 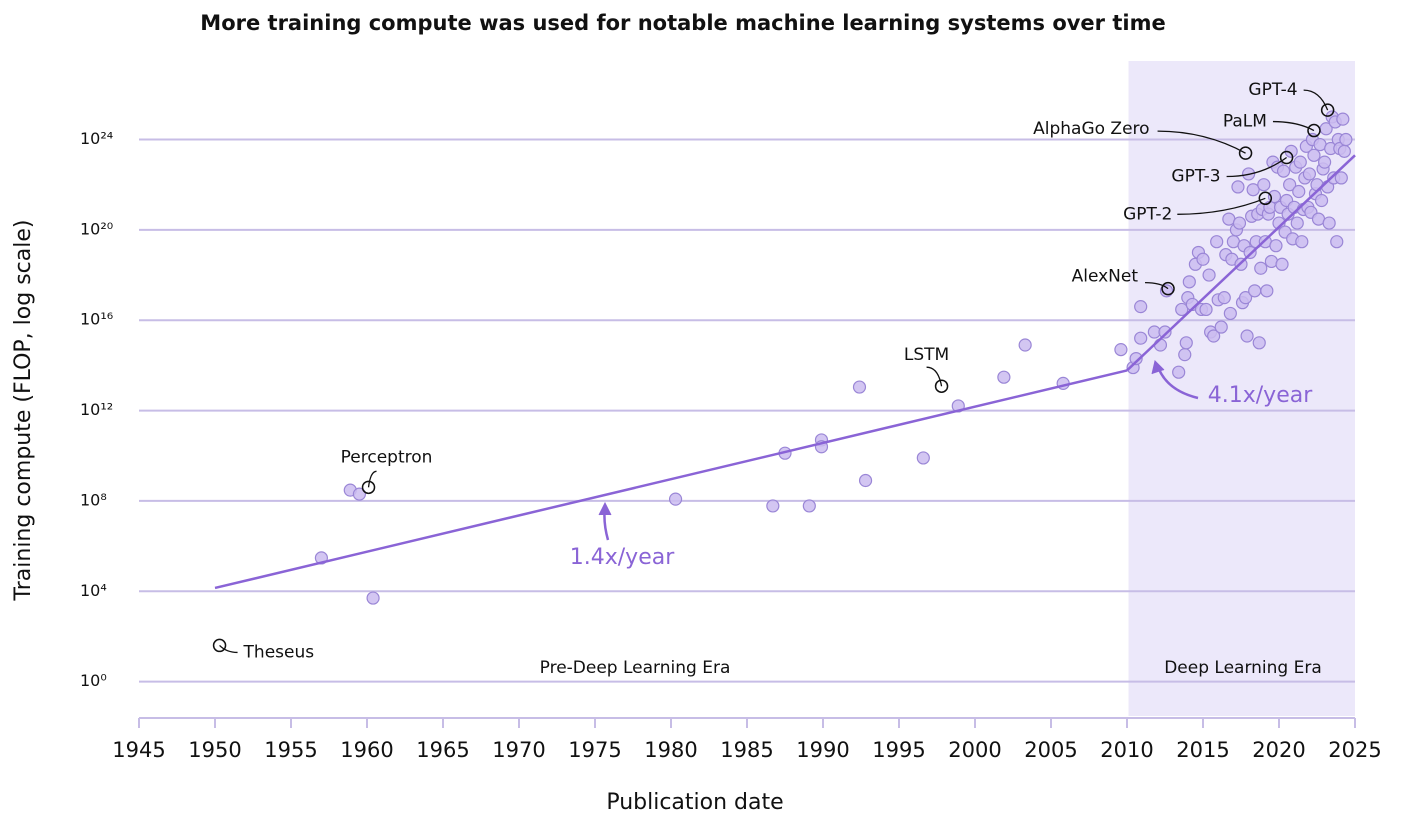 I want to click on annotation-label: PaLM, so click(x=1245, y=122).